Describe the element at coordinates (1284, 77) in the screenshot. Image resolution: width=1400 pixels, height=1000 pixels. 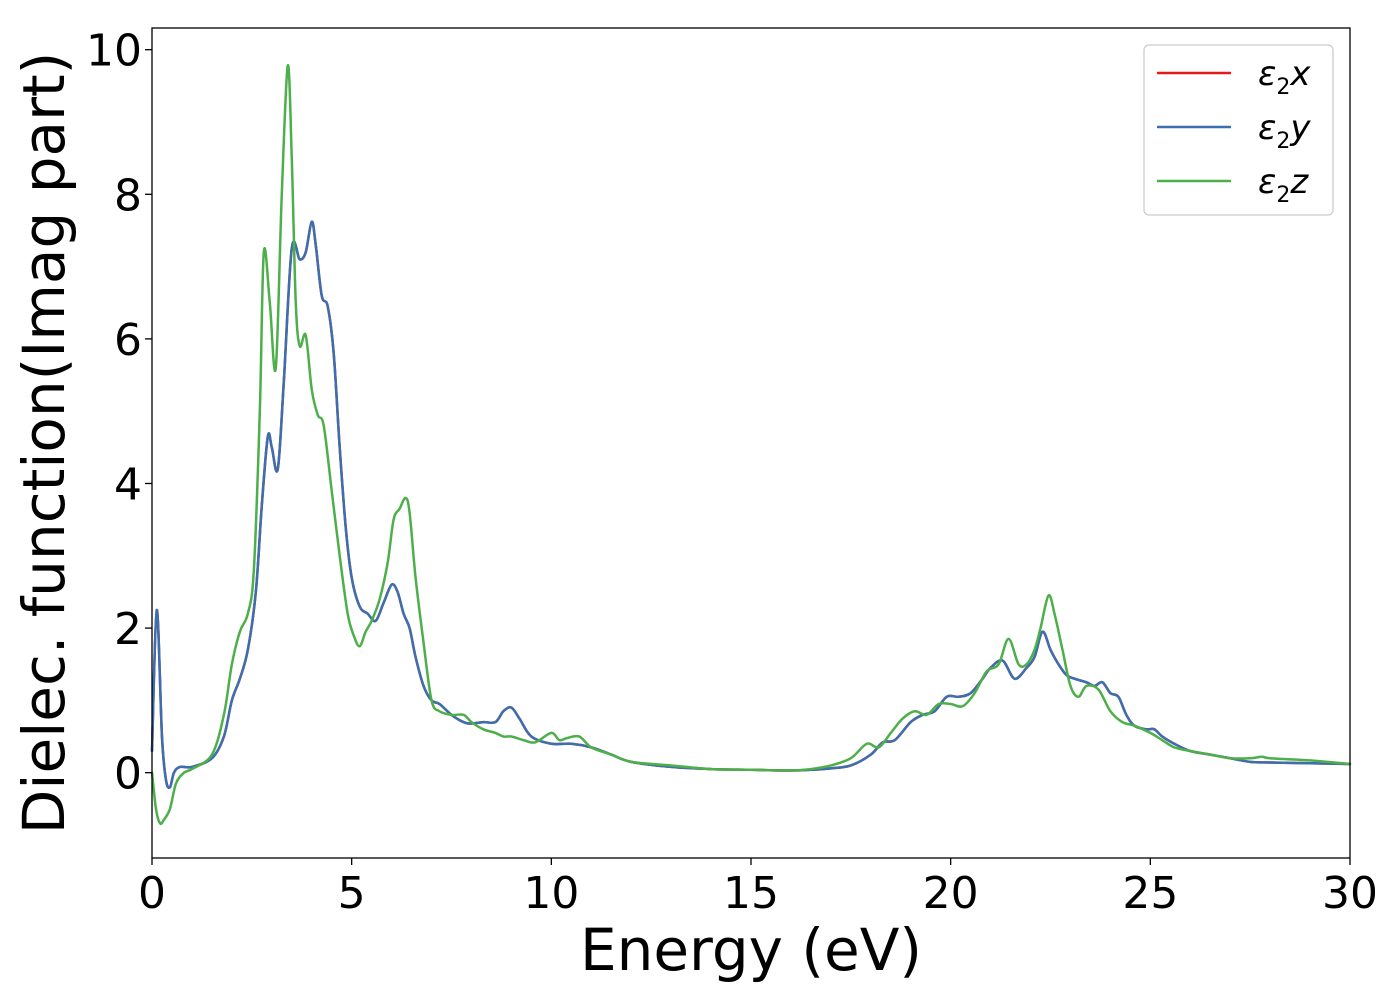
I see `legend-label-x: ε2x` at that location.